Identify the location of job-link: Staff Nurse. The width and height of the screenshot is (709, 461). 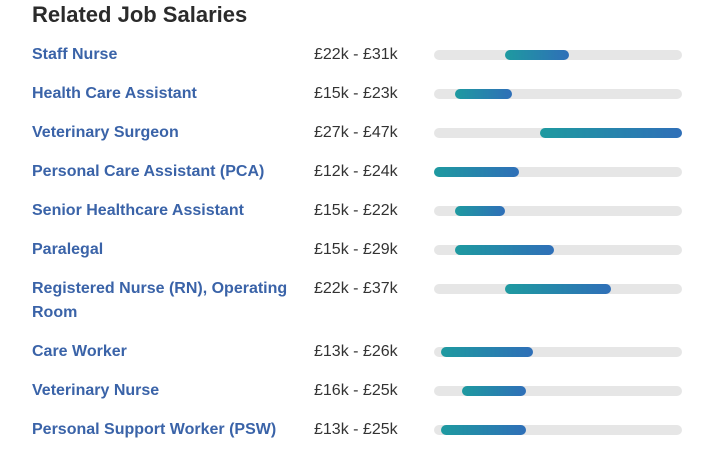
(75, 54).